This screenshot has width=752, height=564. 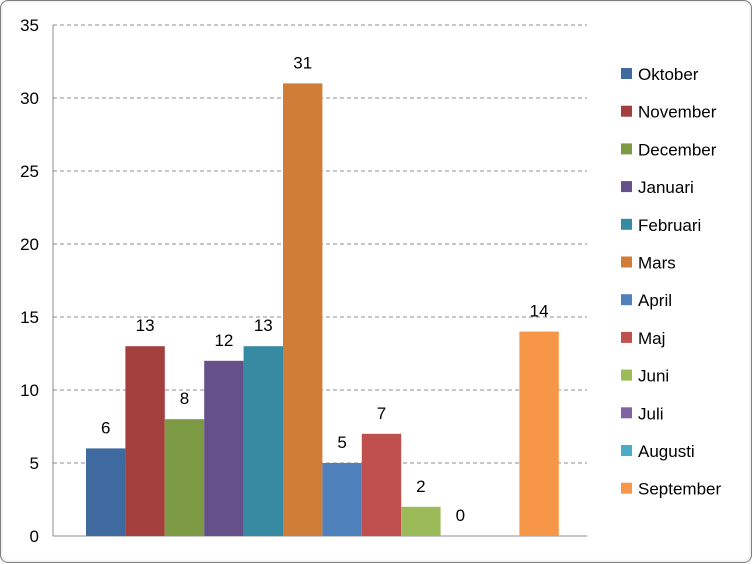 I want to click on bar-mars, so click(x=303, y=310).